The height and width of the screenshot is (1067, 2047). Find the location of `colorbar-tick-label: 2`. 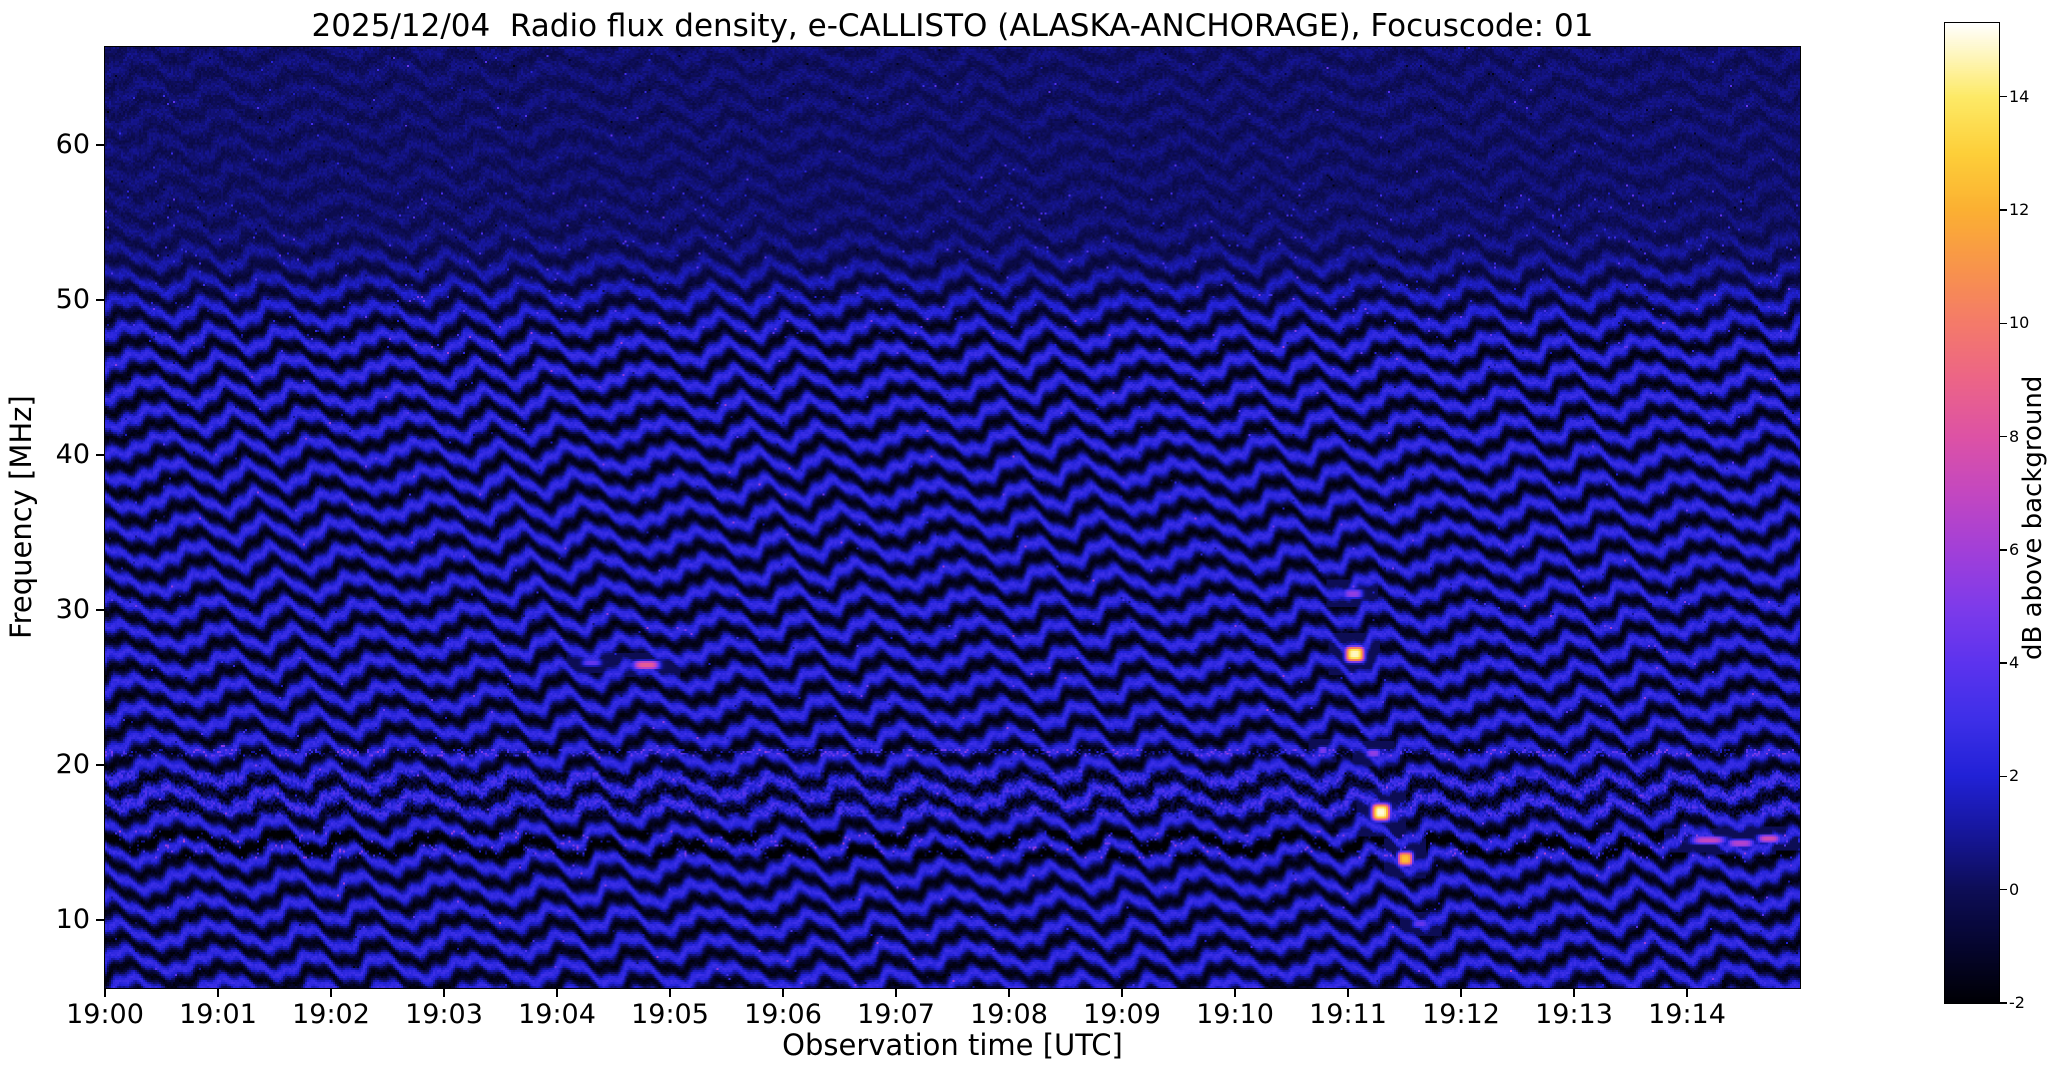

colorbar-tick-label: 2 is located at coordinates (2014, 776).